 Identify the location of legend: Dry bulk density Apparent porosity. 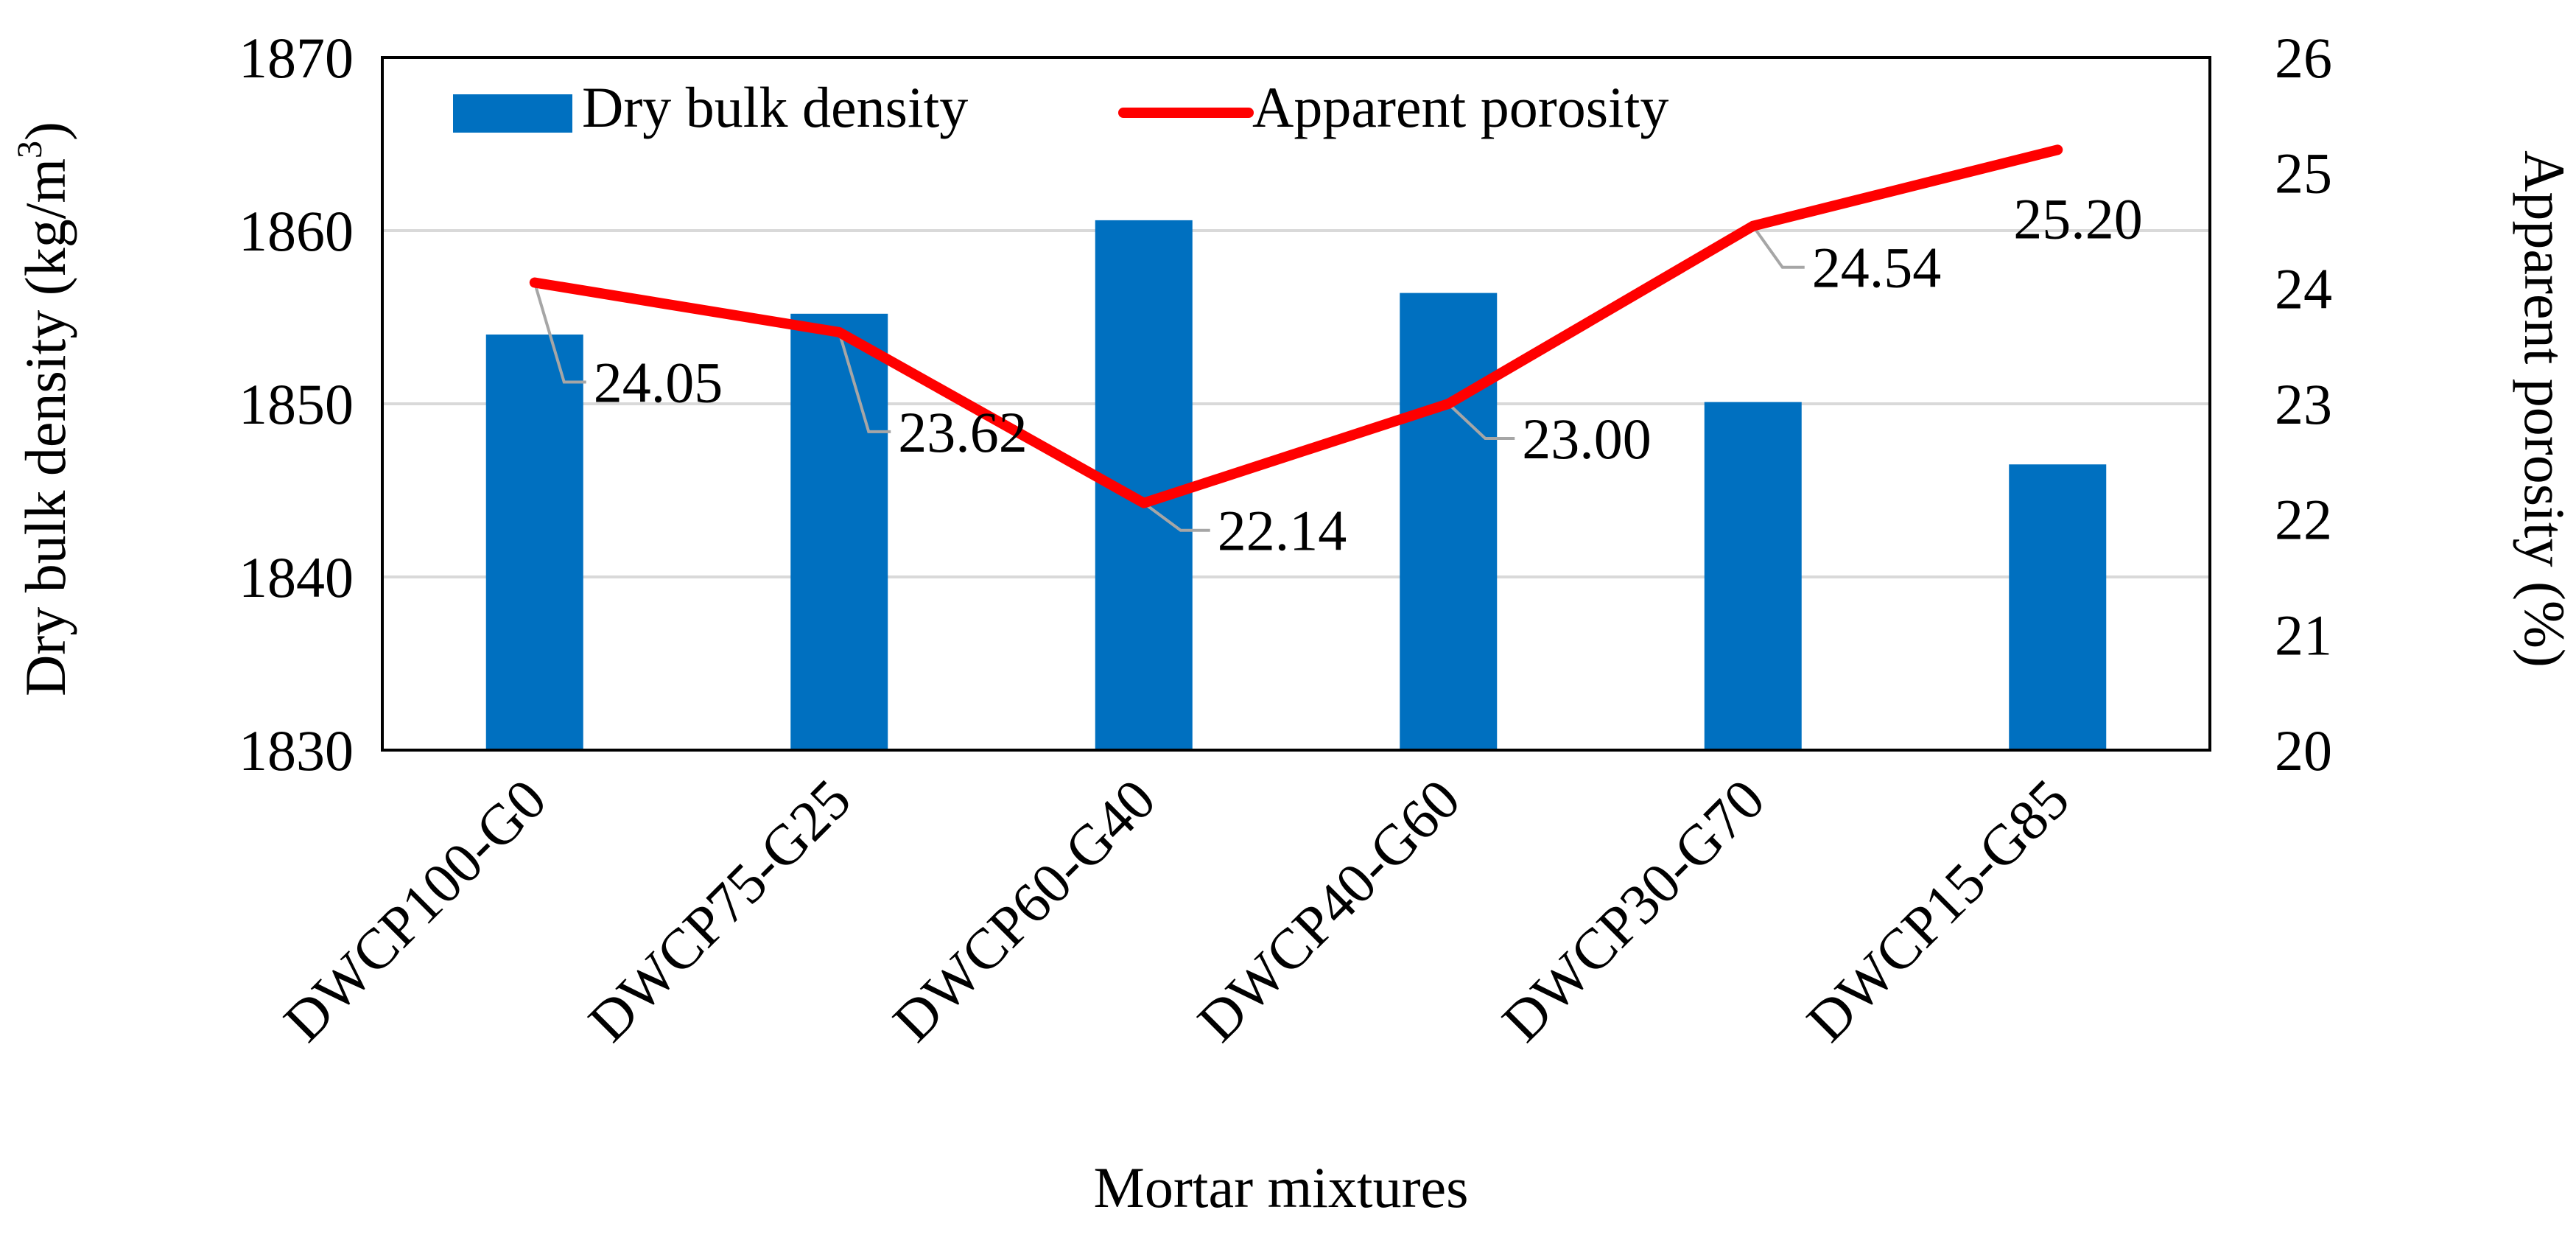
(1060, 107).